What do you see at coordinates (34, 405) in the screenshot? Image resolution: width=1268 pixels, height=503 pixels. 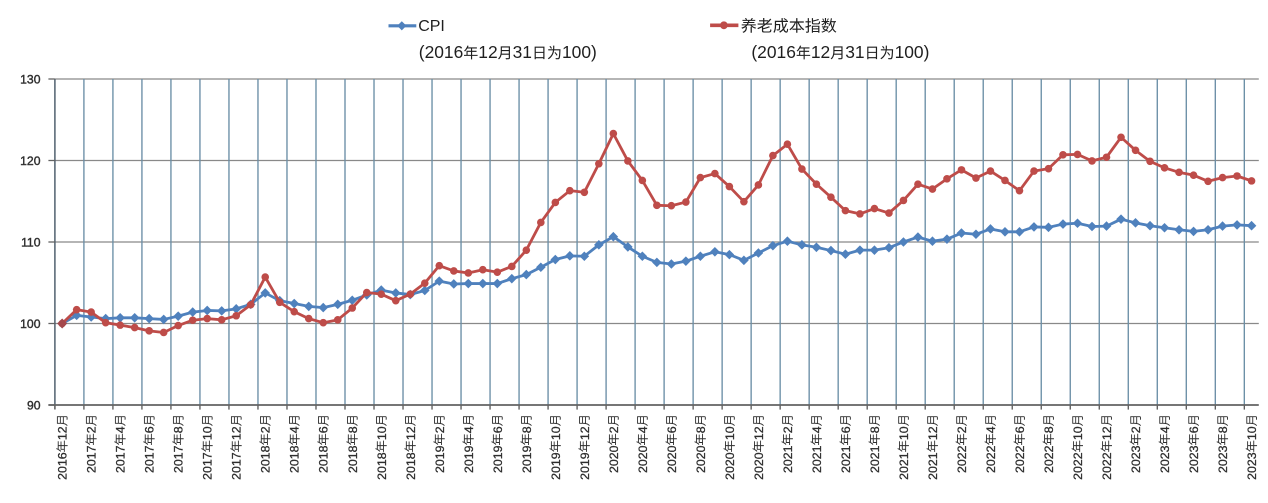 I see `svg-text: 90` at bounding box center [34, 405].